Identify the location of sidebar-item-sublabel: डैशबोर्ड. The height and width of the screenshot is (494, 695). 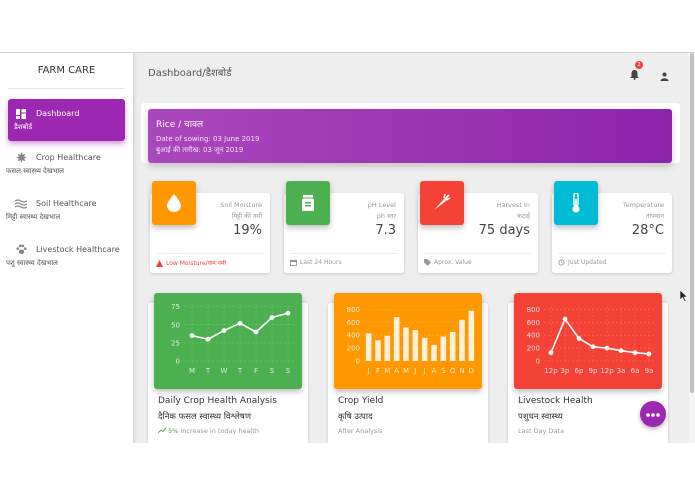
(23, 127).